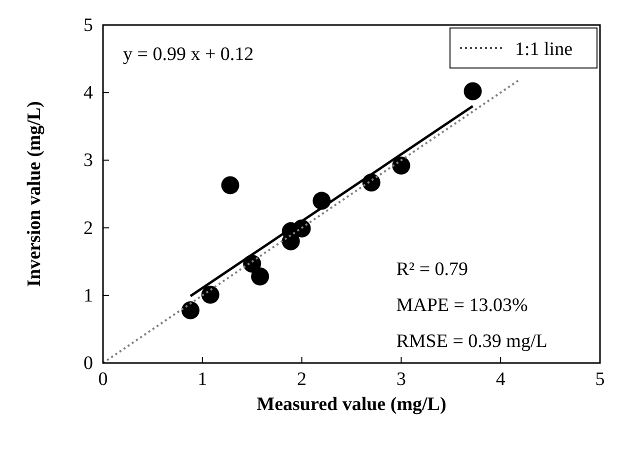 The height and width of the screenshot is (450, 617). Describe the element at coordinates (103, 379) in the screenshot. I see `x-tick-label: 0` at that location.